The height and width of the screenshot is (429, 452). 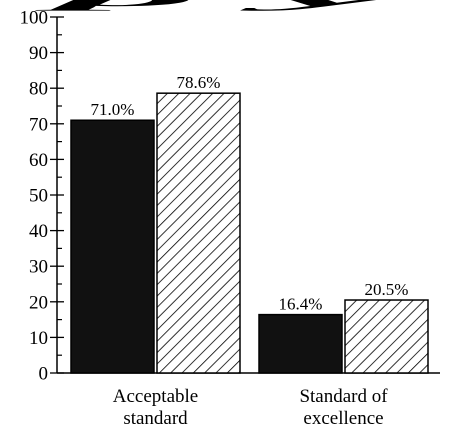 I want to click on y-tick-label: 50, so click(x=38, y=196).